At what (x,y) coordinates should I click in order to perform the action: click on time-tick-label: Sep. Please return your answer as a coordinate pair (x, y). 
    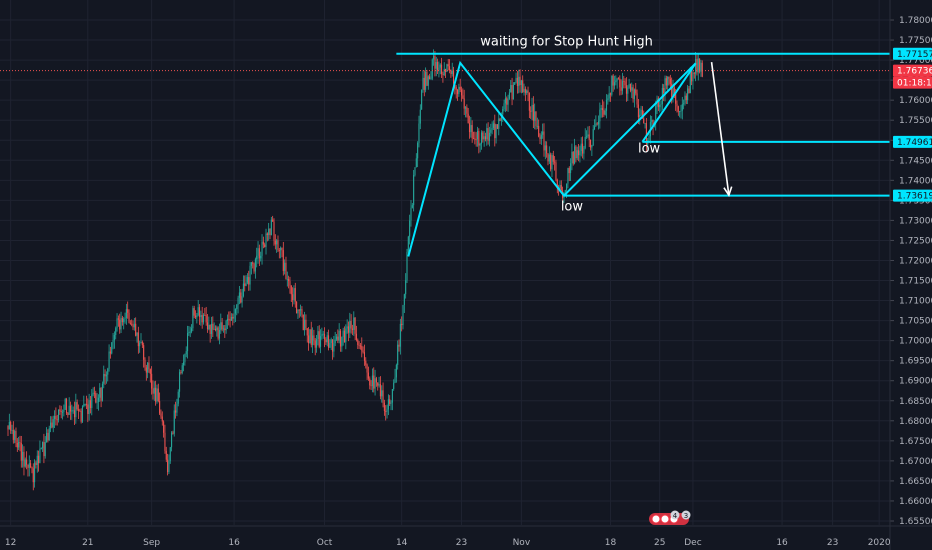
    Looking at the image, I should click on (151, 543).